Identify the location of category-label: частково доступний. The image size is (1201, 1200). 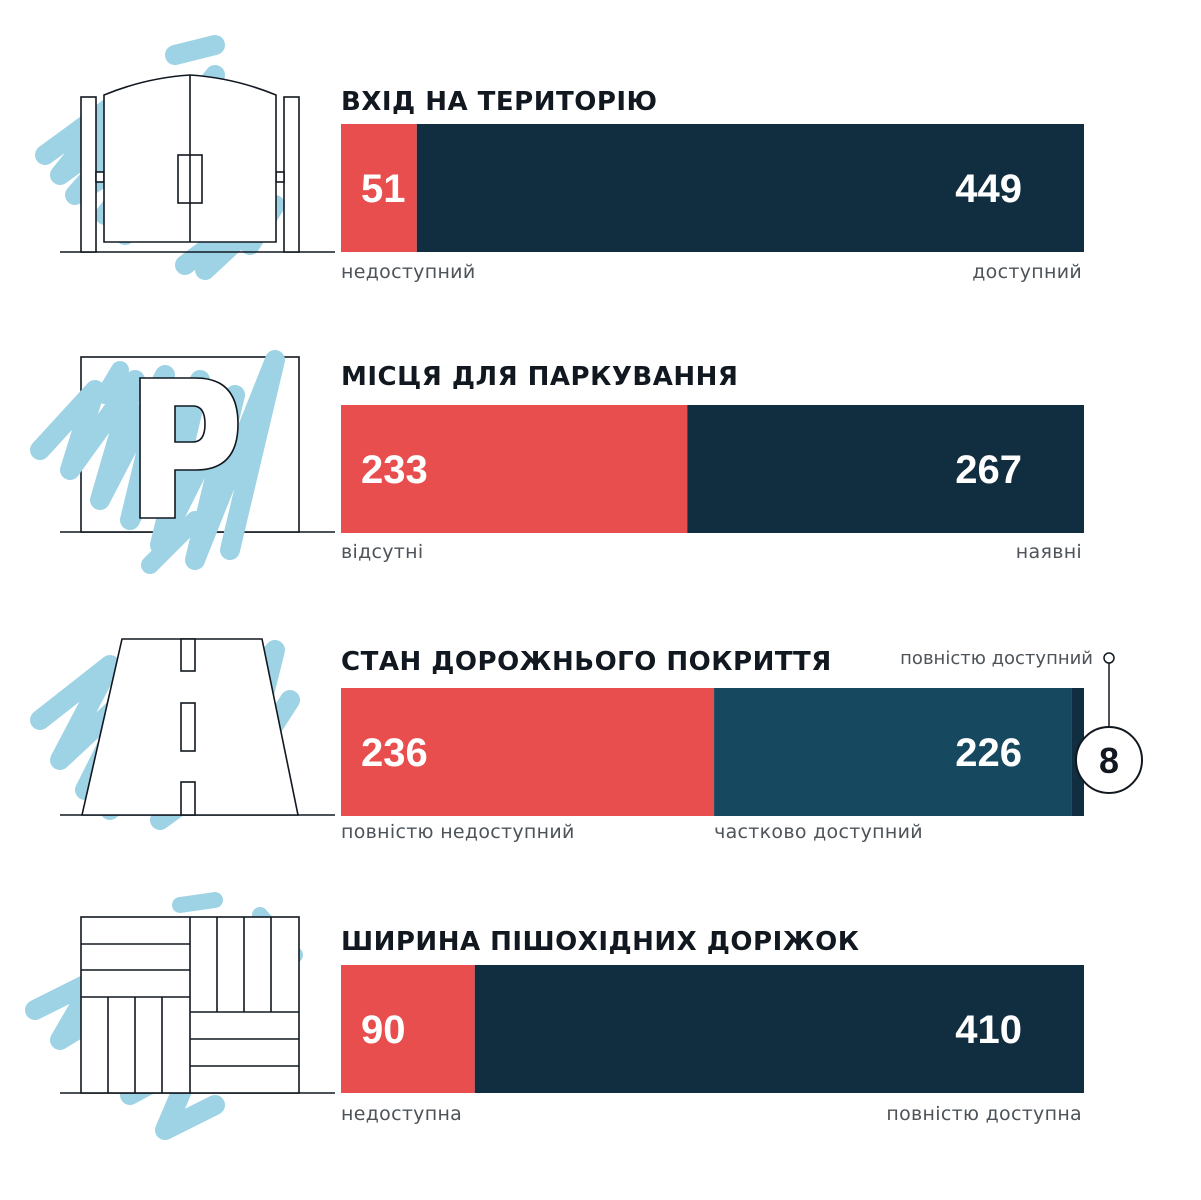
(818, 832).